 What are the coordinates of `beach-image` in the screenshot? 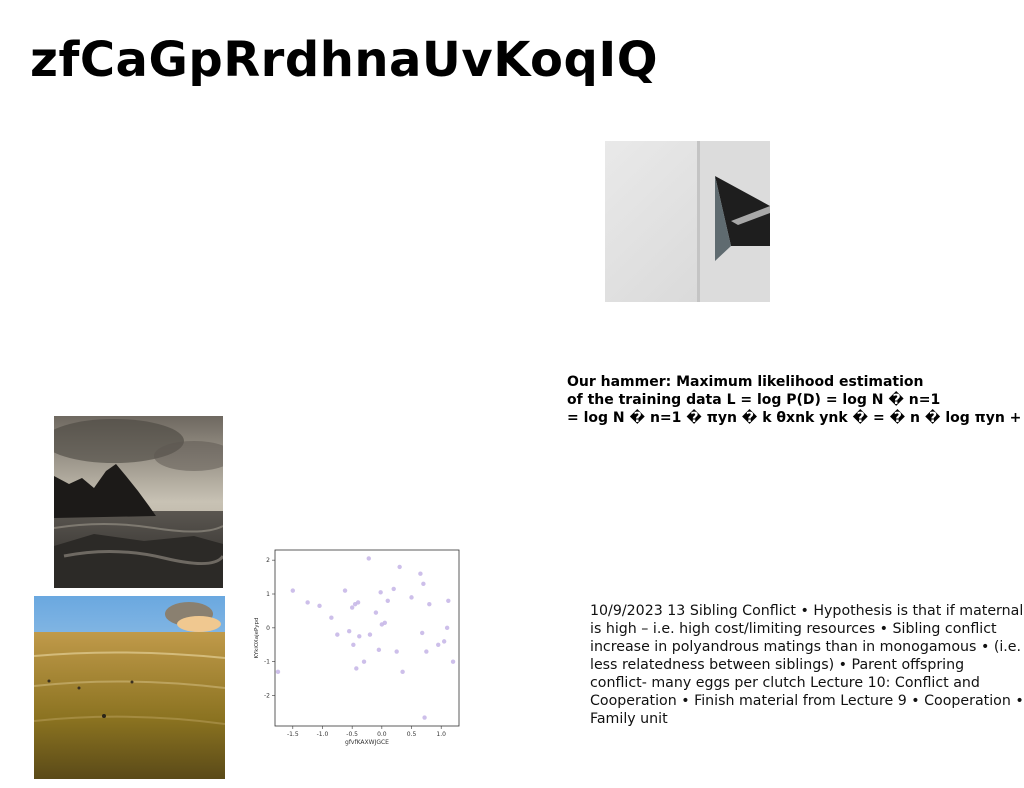 It's located at (129, 687).